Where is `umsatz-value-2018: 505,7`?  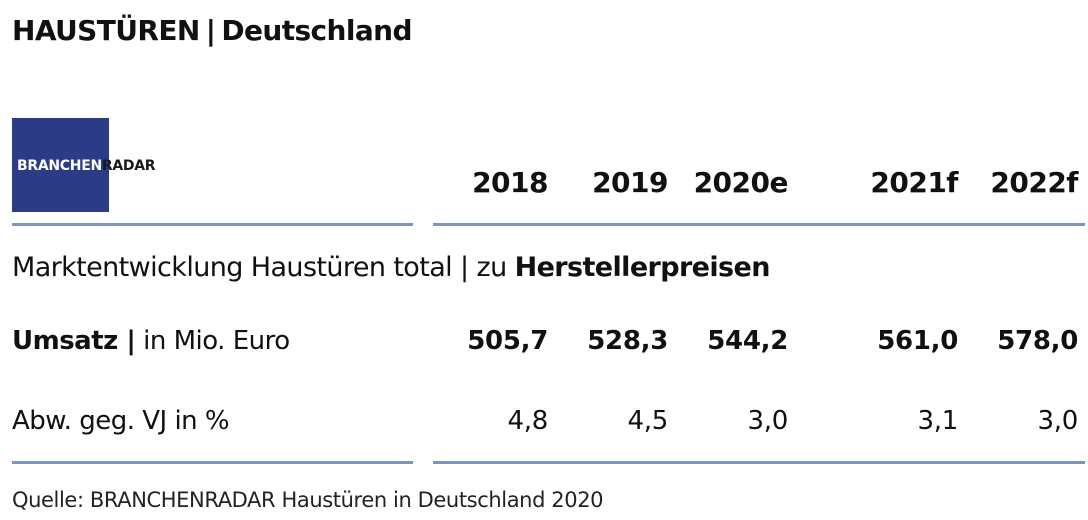
umsatz-value-2018: 505,7 is located at coordinates (507, 341).